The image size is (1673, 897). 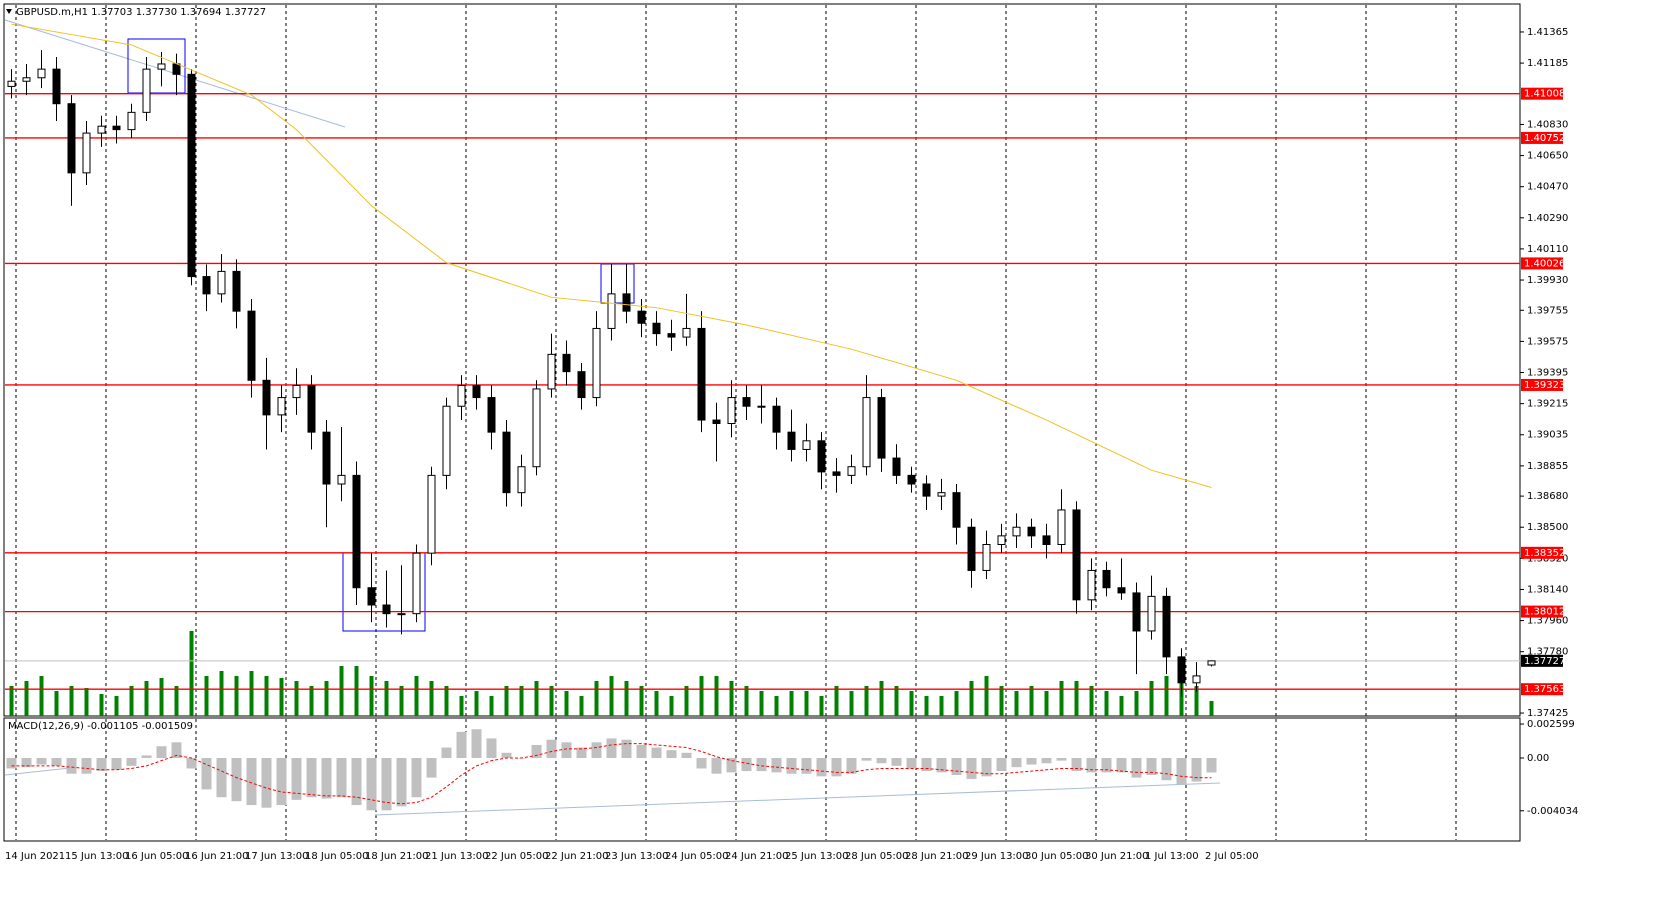 I want to click on y-tick-label: 1.40470, so click(x=1547, y=187).